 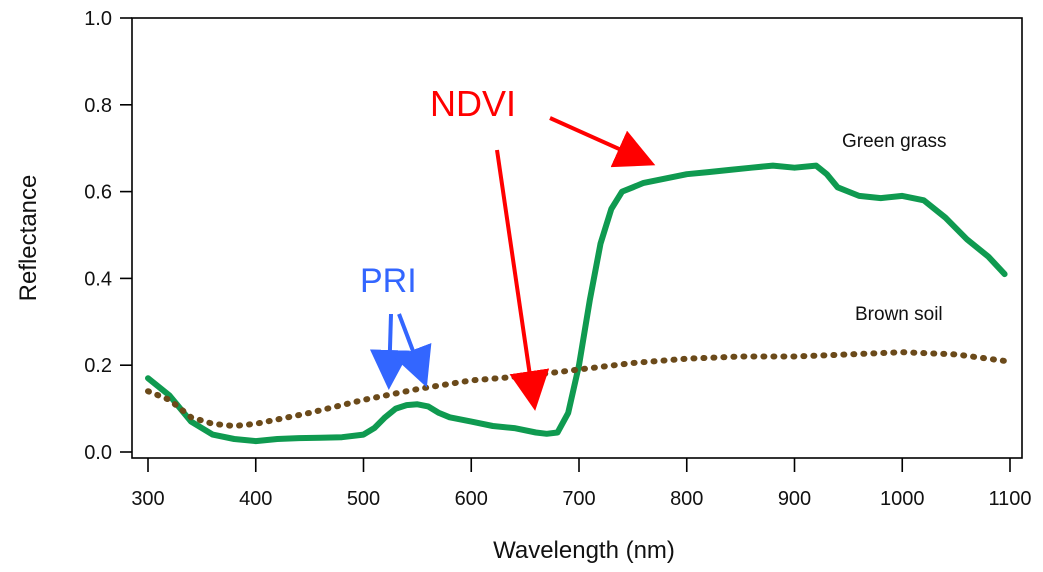 What do you see at coordinates (98, 193) in the screenshot?
I see `y-tick-label: 0.6` at bounding box center [98, 193].